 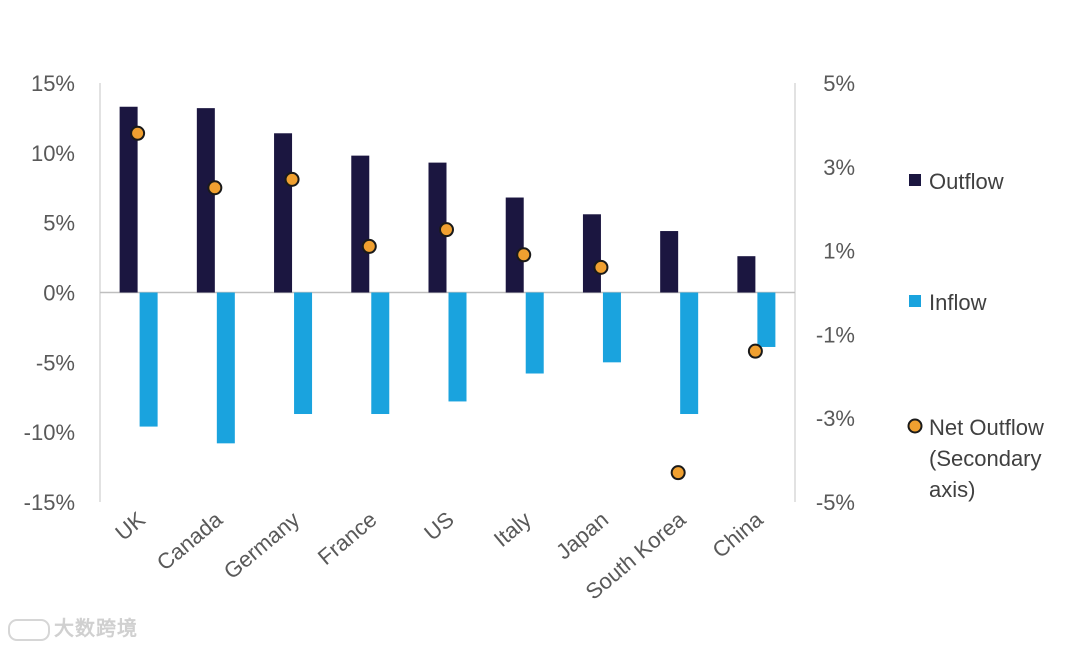 What do you see at coordinates (835, 334) in the screenshot?
I see `secondary-tick-label: -1%` at bounding box center [835, 334].